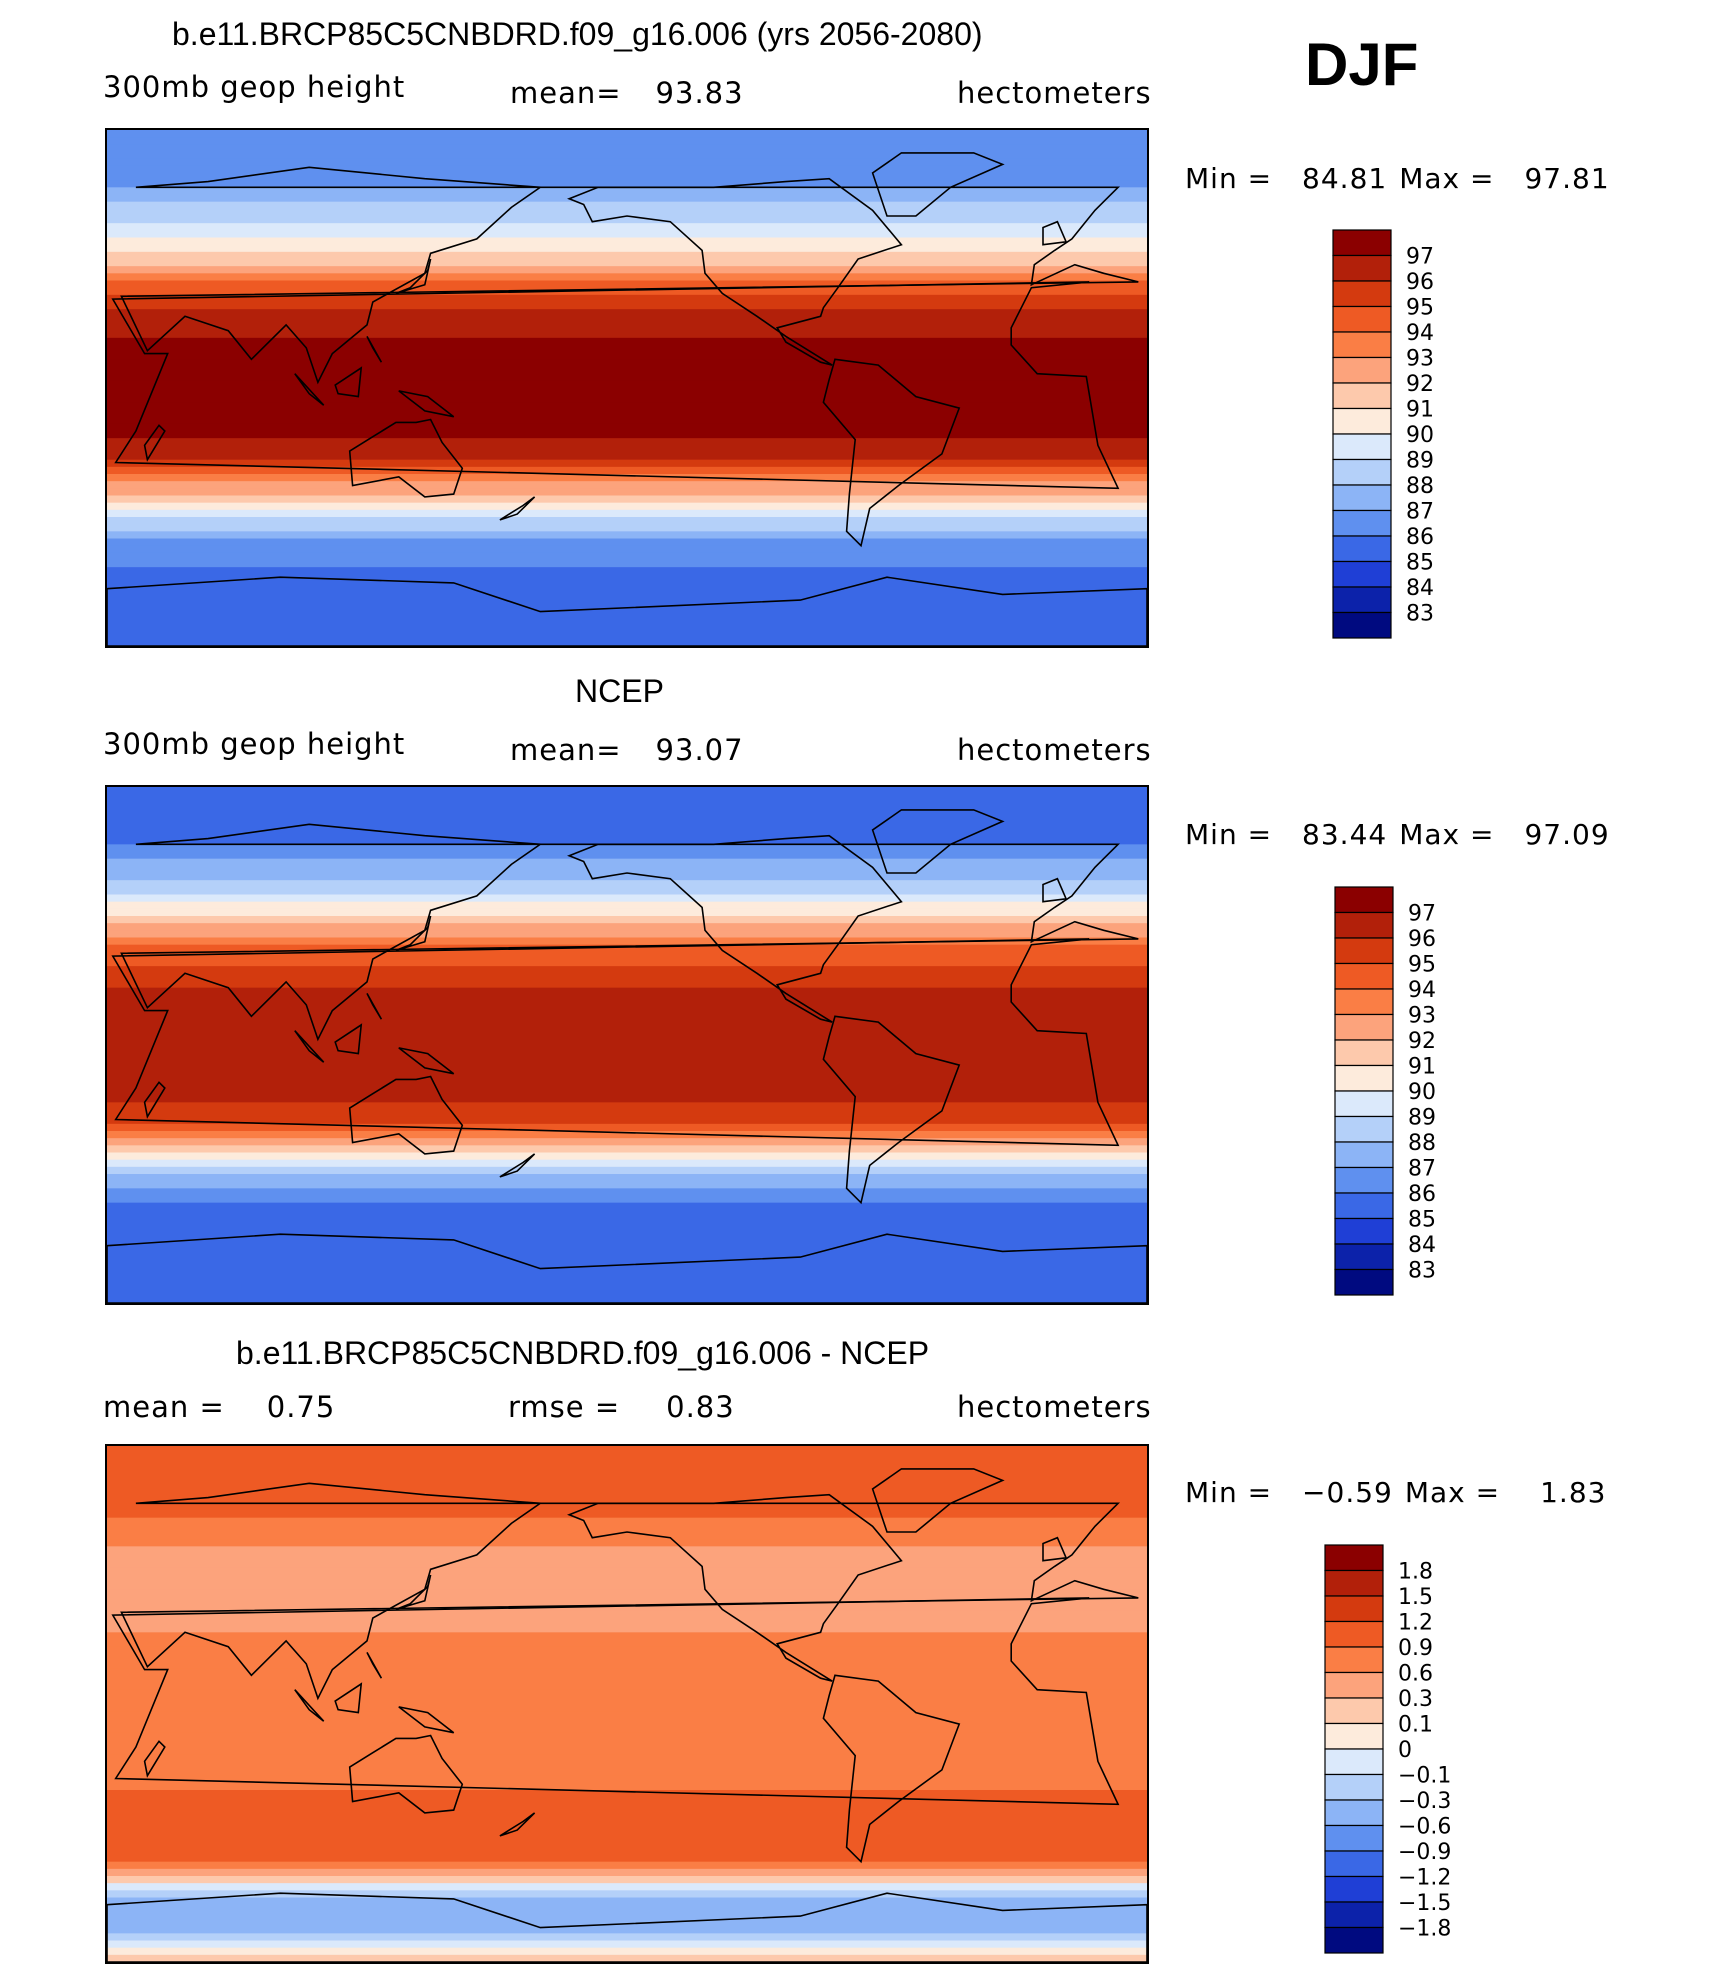 Image resolution: width=1710 pixels, height=1986 pixels. Describe the element at coordinates (1420, 563) in the screenshot. I see `colorbar-tick-label: 85` at that location.